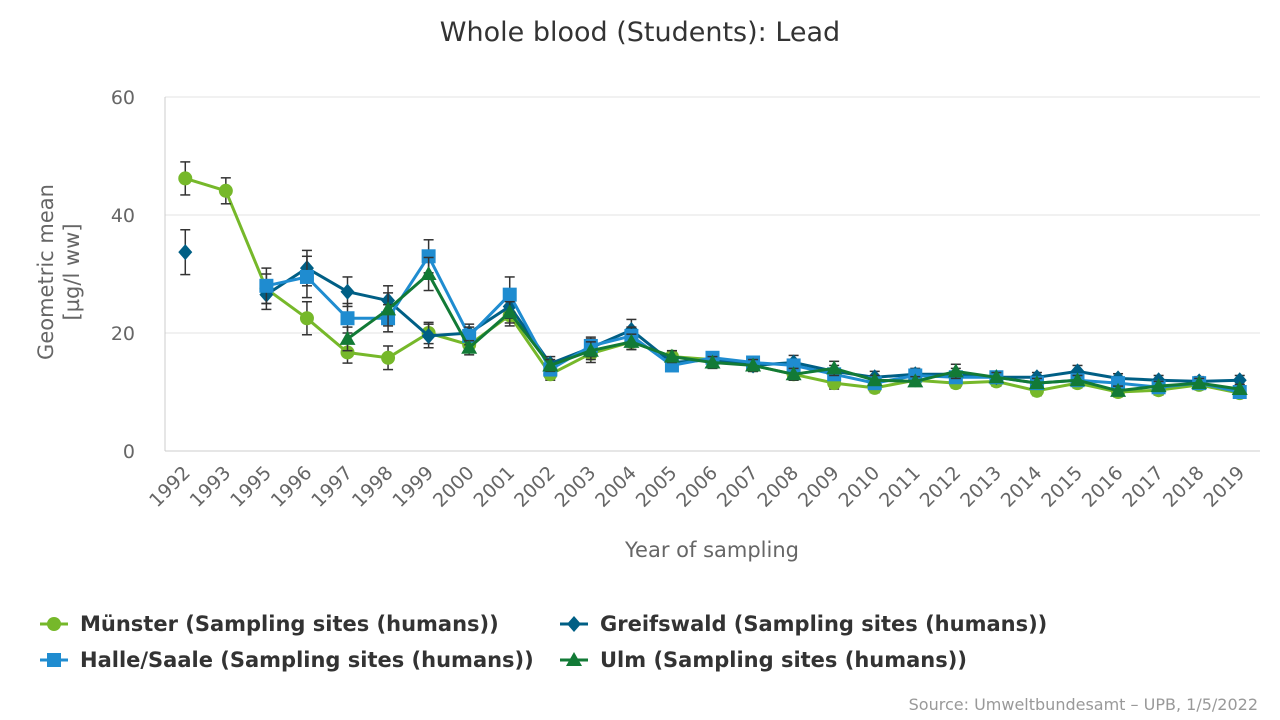  Describe the element at coordinates (1083, 704) in the screenshot. I see `source-note: Source: Umweltbundesamt – UPB, 1/5/2022` at that location.